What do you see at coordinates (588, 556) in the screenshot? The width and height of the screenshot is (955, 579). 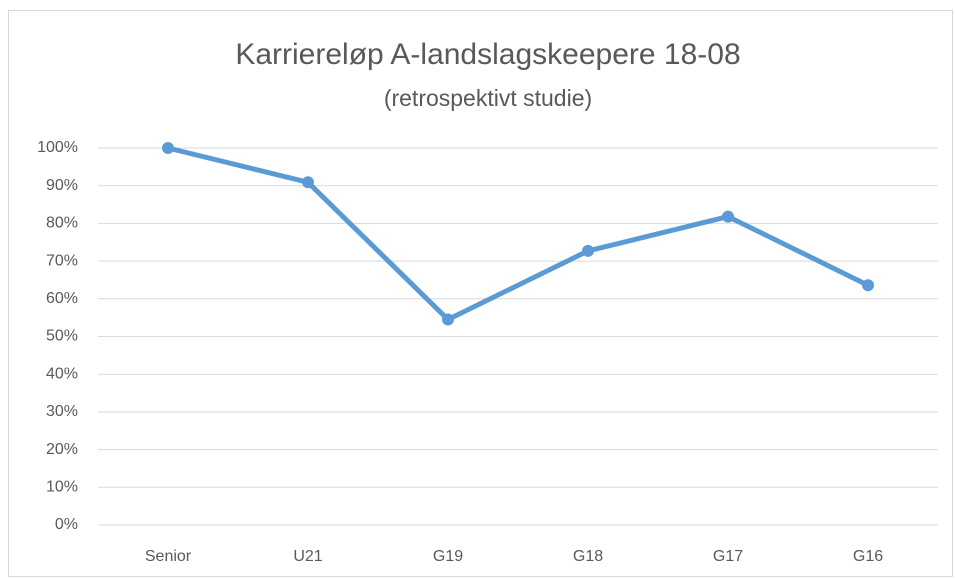 I see `x-tick-label: G18` at bounding box center [588, 556].